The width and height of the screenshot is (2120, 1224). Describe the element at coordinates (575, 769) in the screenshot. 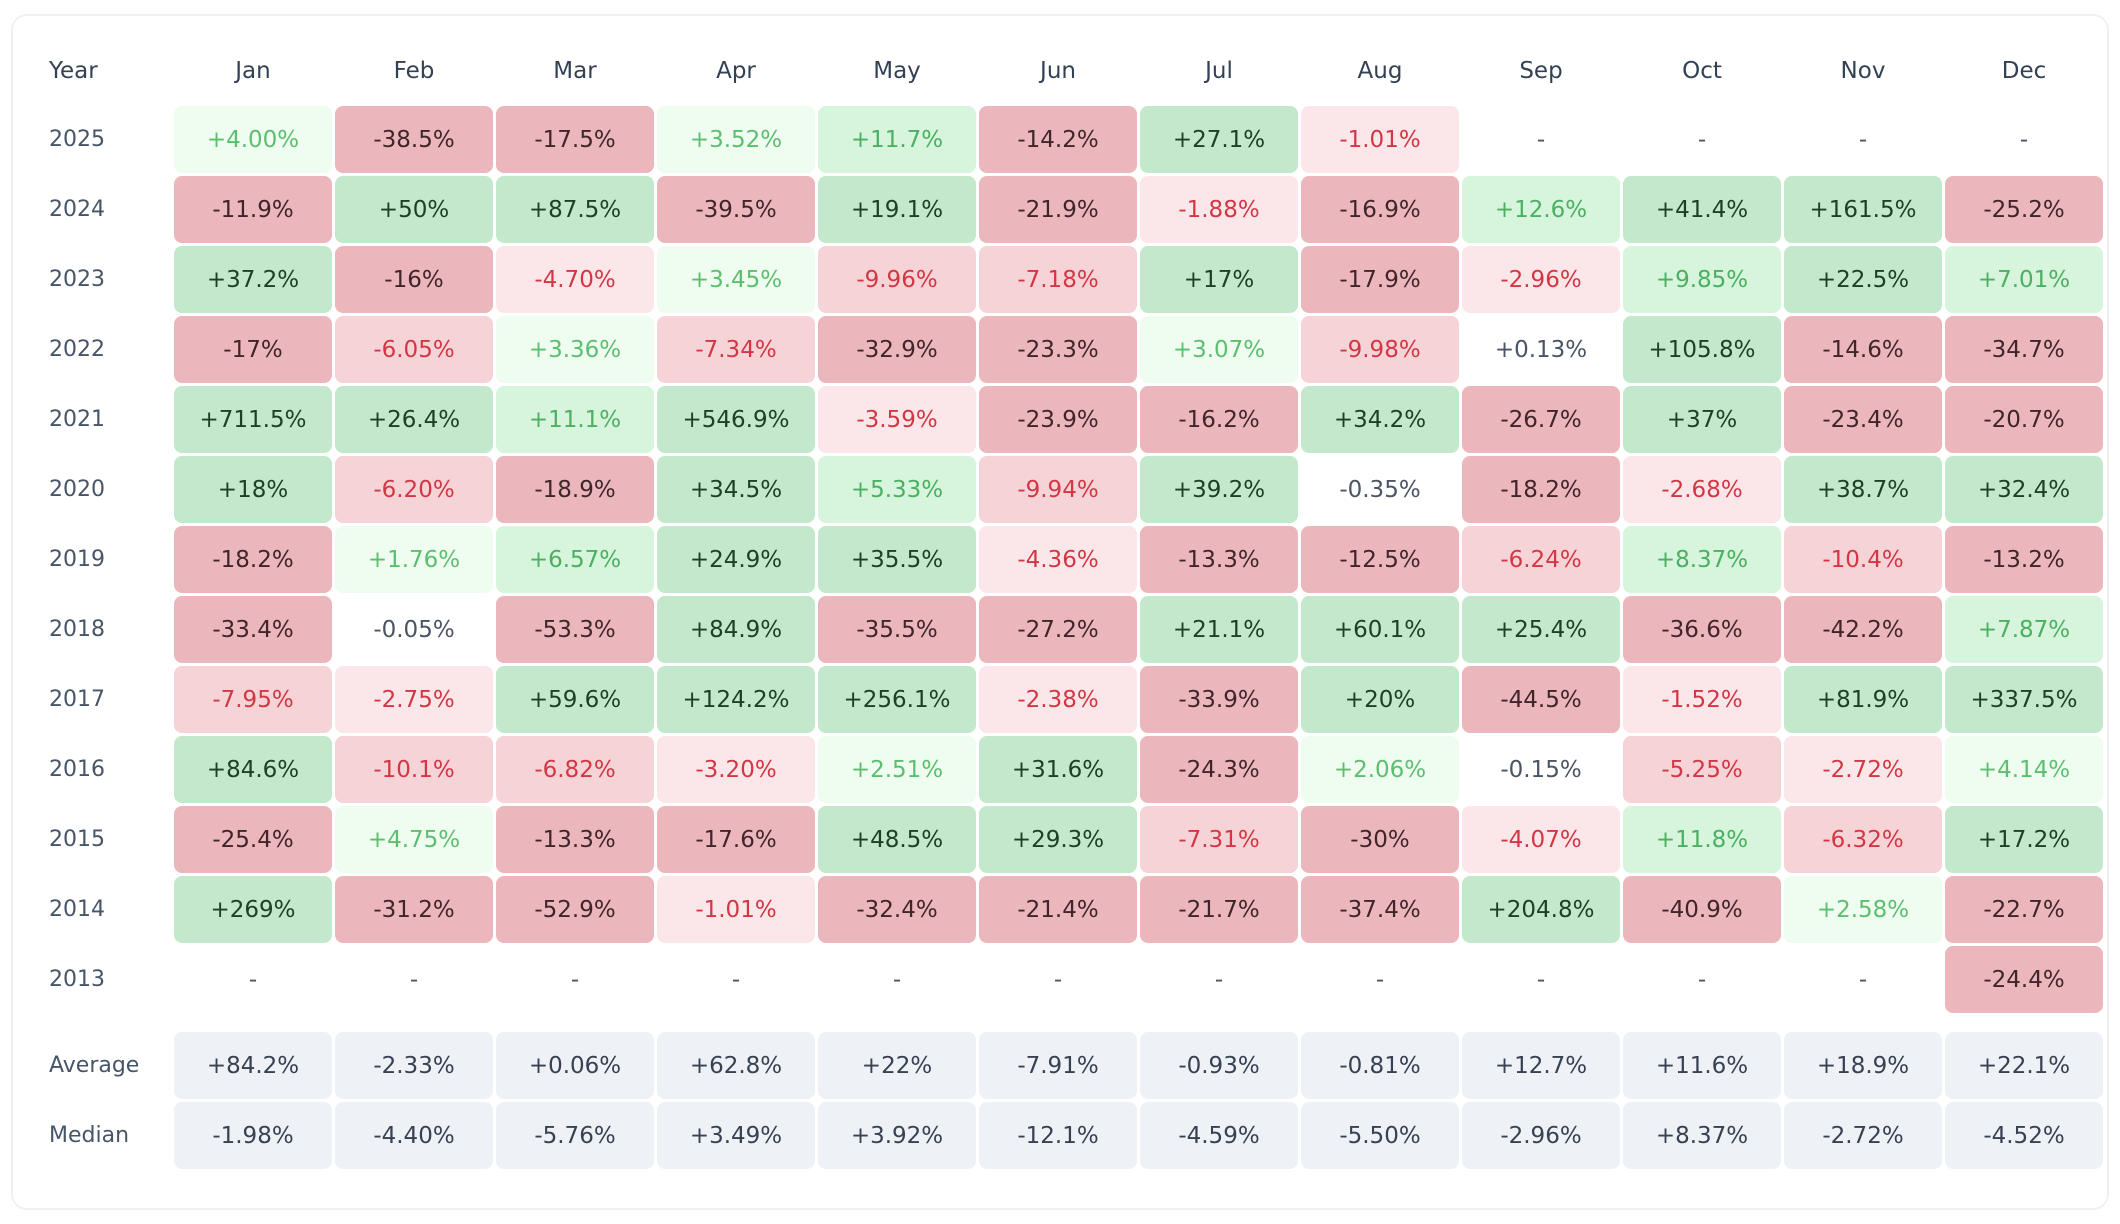

I see `return-cell: -6.82%` at that location.